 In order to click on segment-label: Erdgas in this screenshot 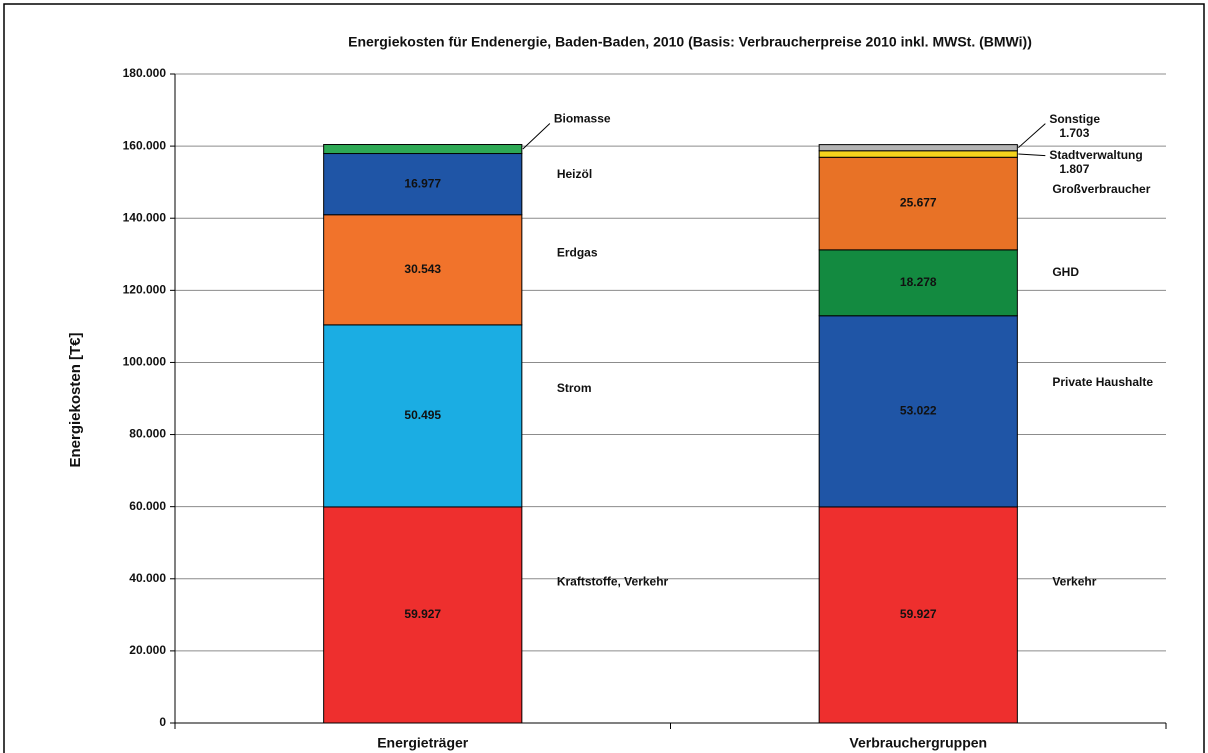, I will do `click(577, 252)`.